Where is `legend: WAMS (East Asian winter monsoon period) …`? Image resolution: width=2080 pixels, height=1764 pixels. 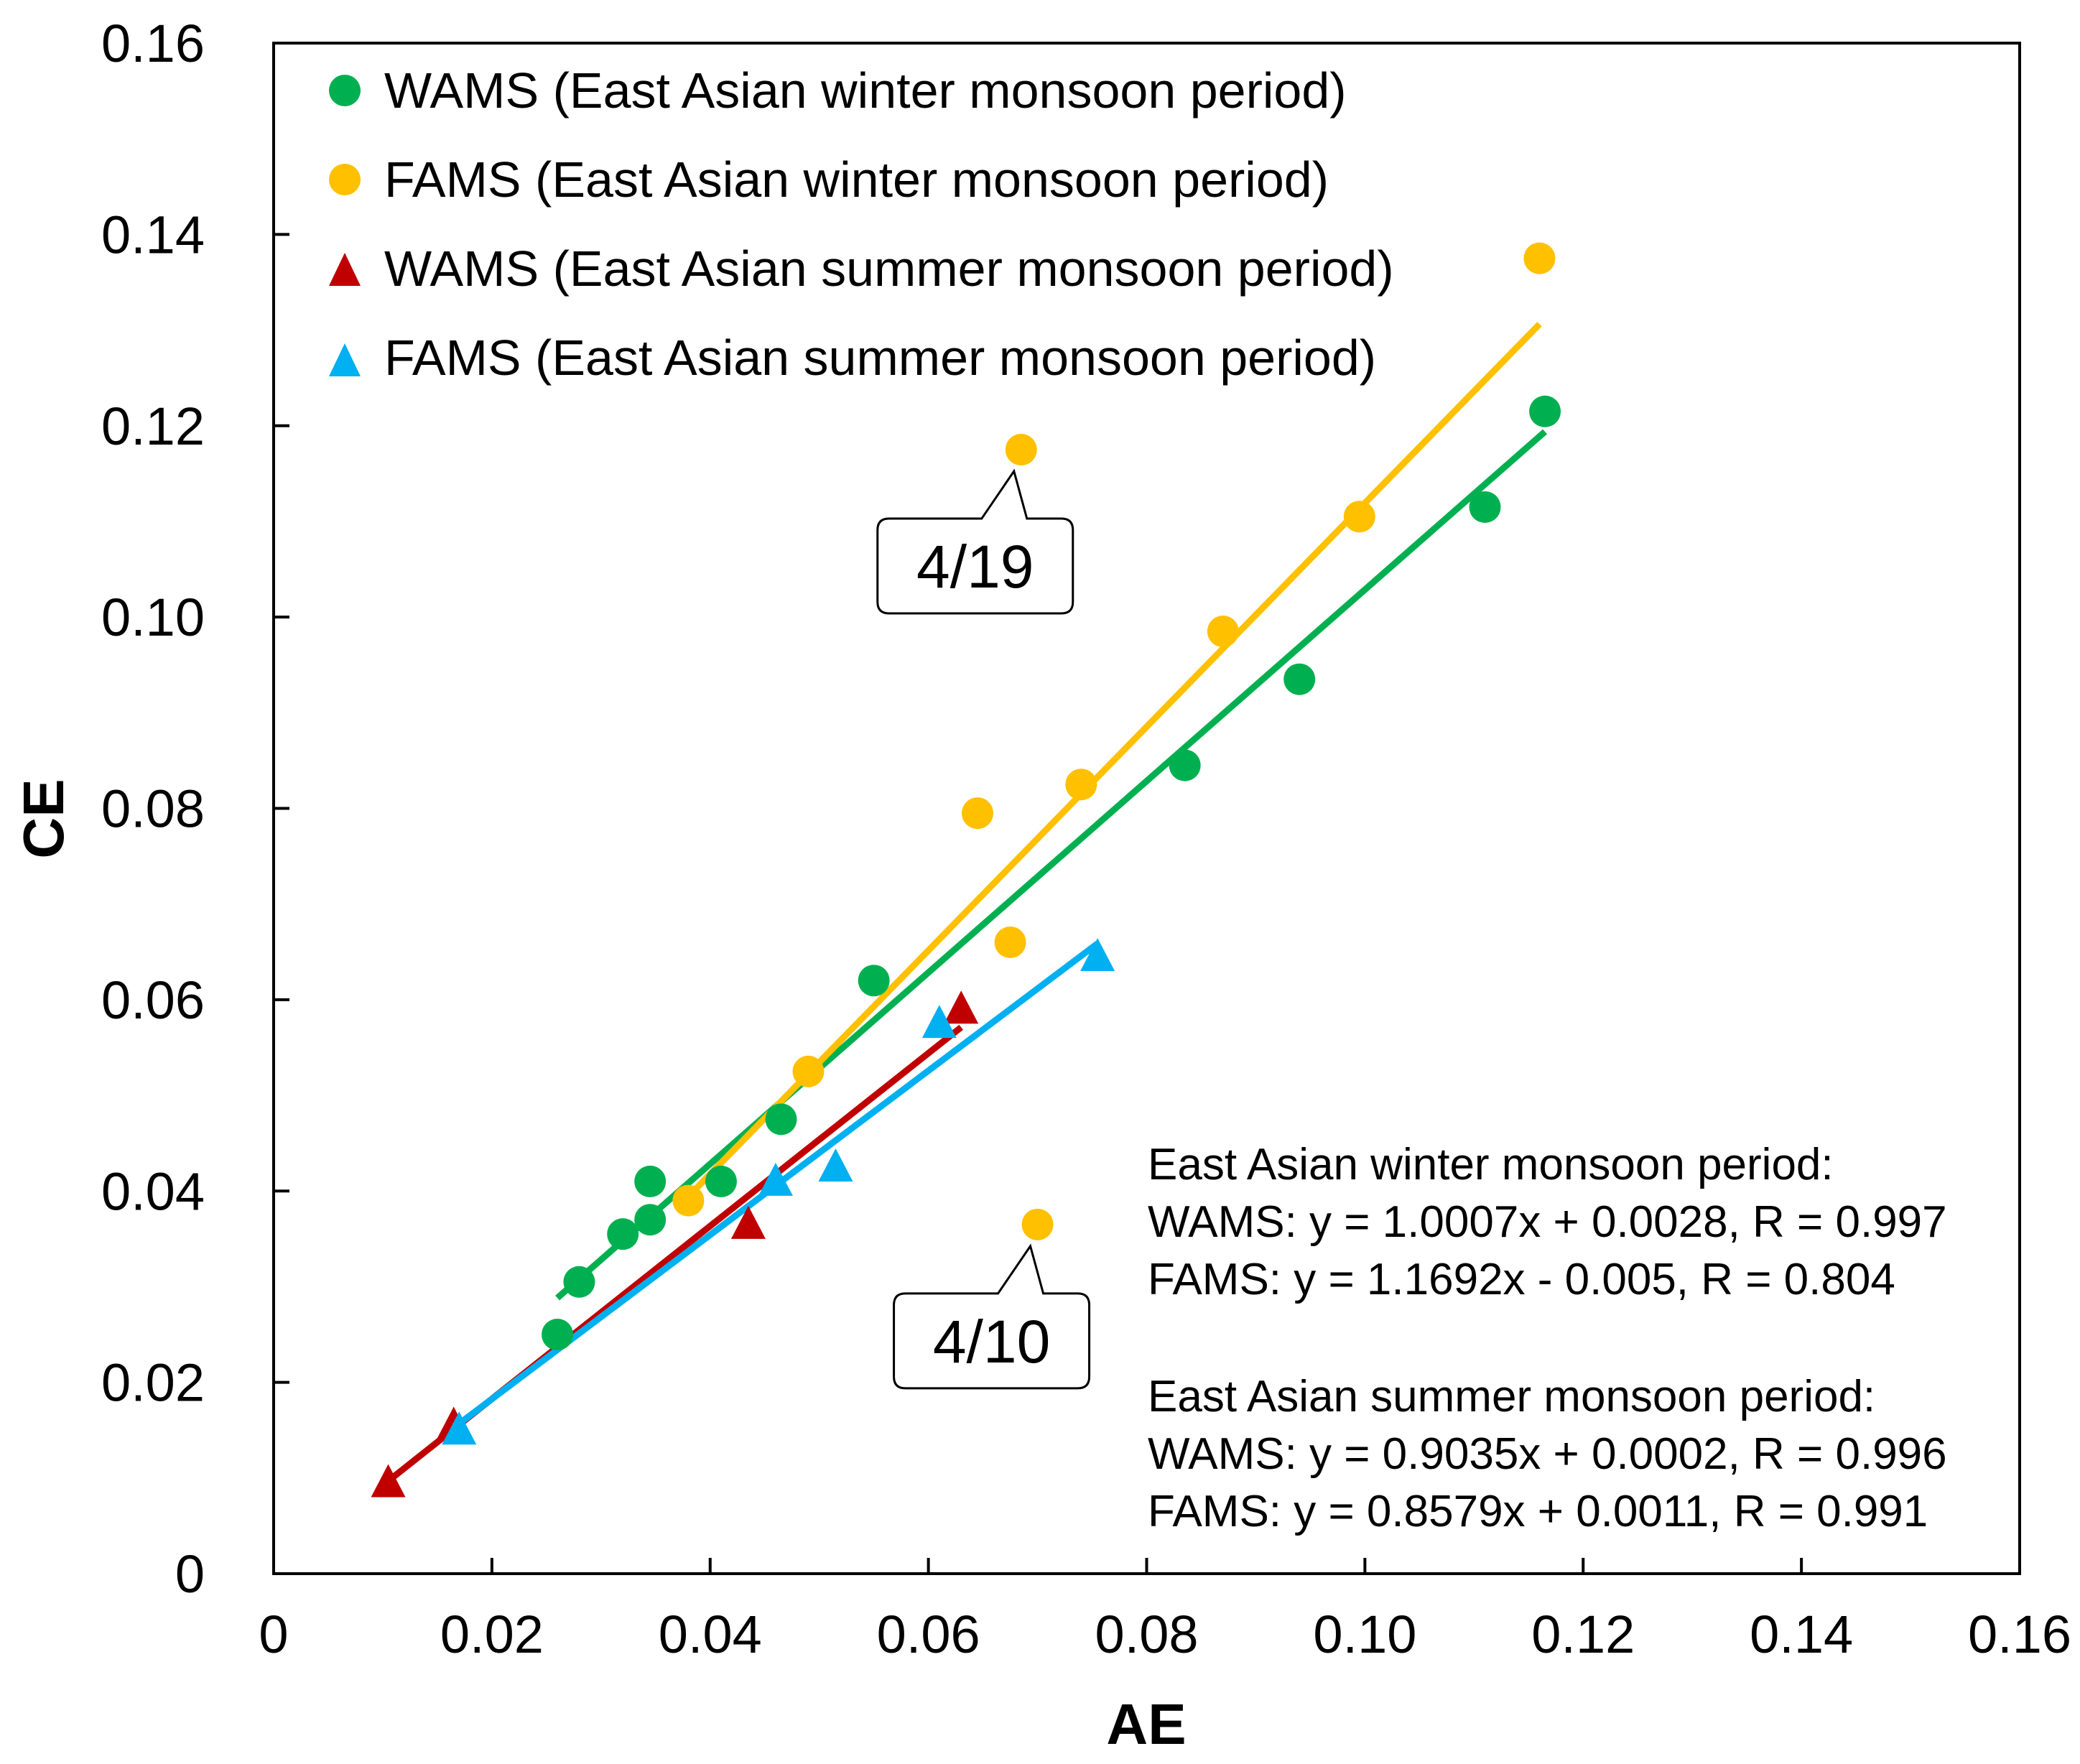
legend: WAMS (East Asian winter monsoon period) … is located at coordinates (861, 224).